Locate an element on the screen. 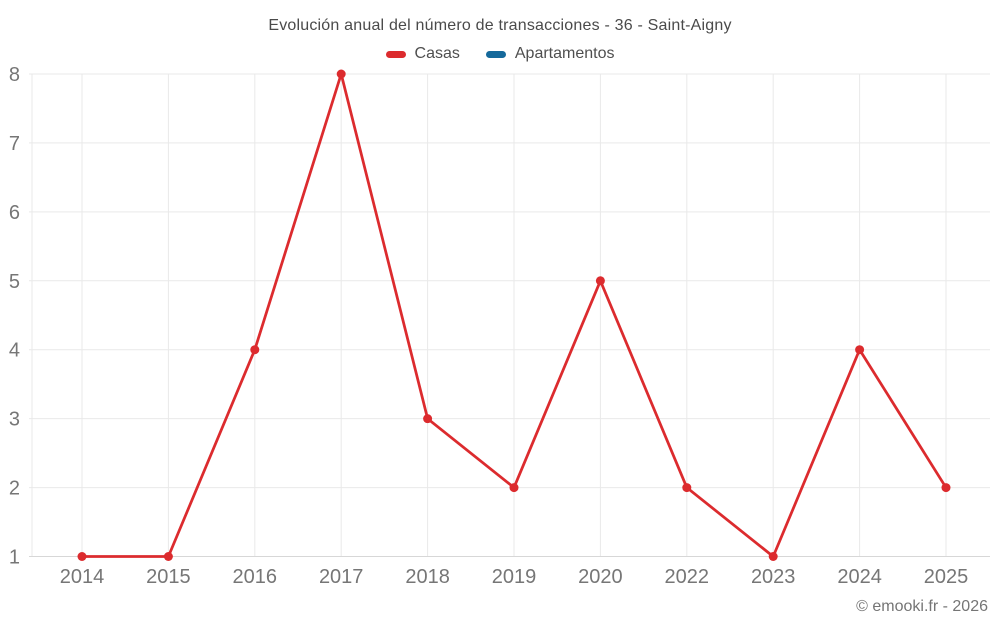 Image resolution: width=1000 pixels, height=625 pixels. x-tick-label-2015: 2015 is located at coordinates (168, 577).